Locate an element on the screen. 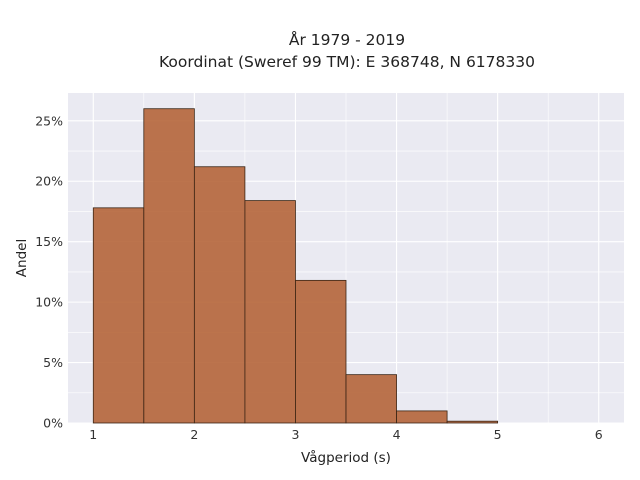 This screenshot has width=640, height=480. x-axis-label: Vågperiod (s) is located at coordinates (346, 457).